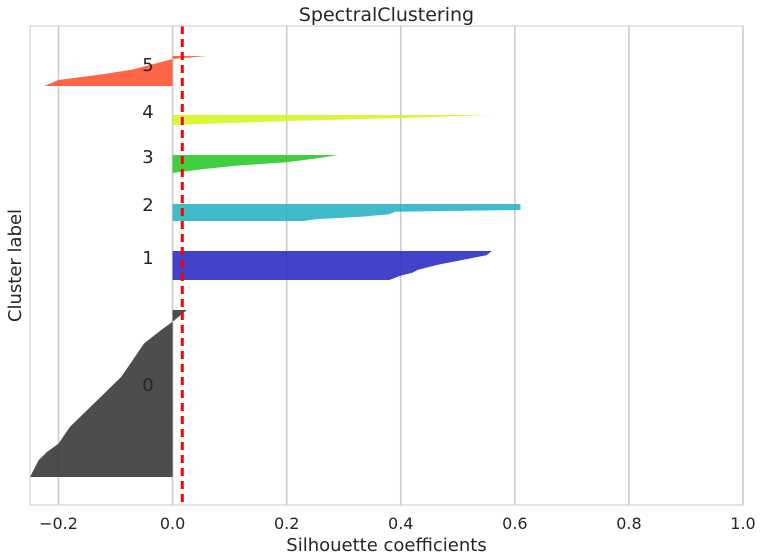  I want to click on x-tick-label: 0.2, so click(286, 523).